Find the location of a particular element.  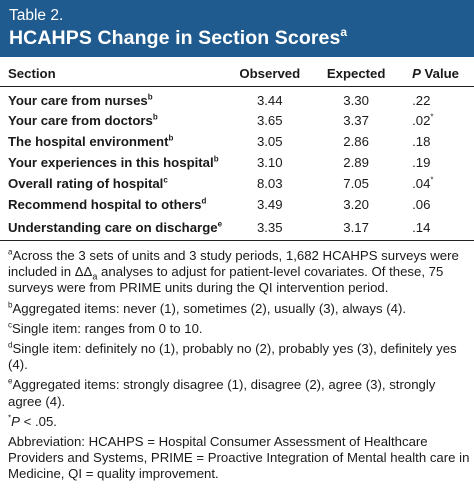

row-name-text: Understanding care on discharge is located at coordinates (113, 227).